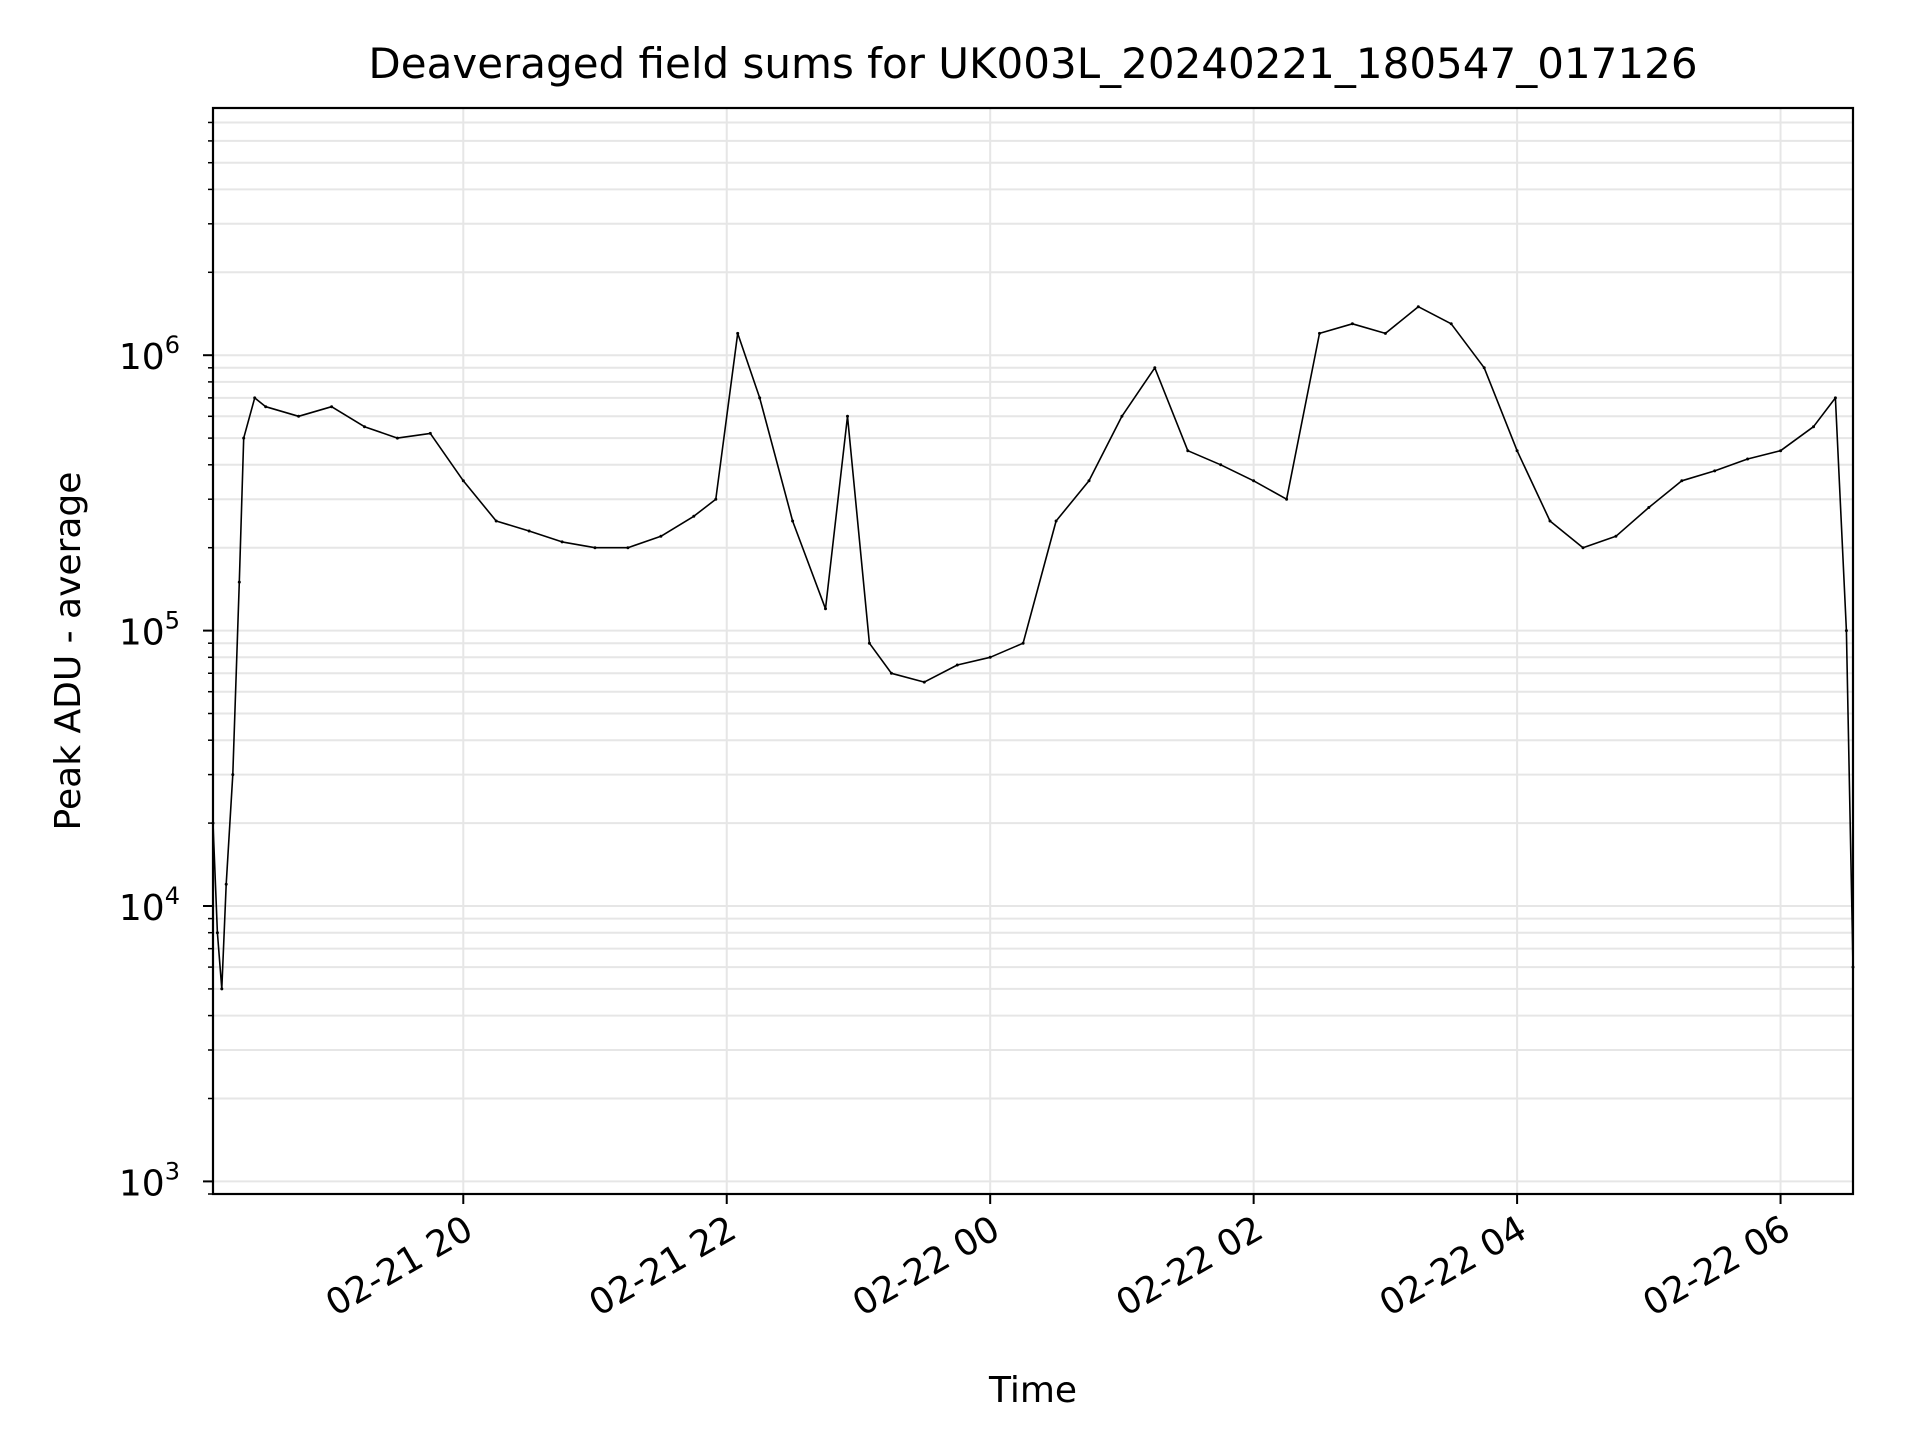 The image size is (1920, 1440). What do you see at coordinates (926, 1266) in the screenshot?
I see `x-tick-label: 02-22 00` at bounding box center [926, 1266].